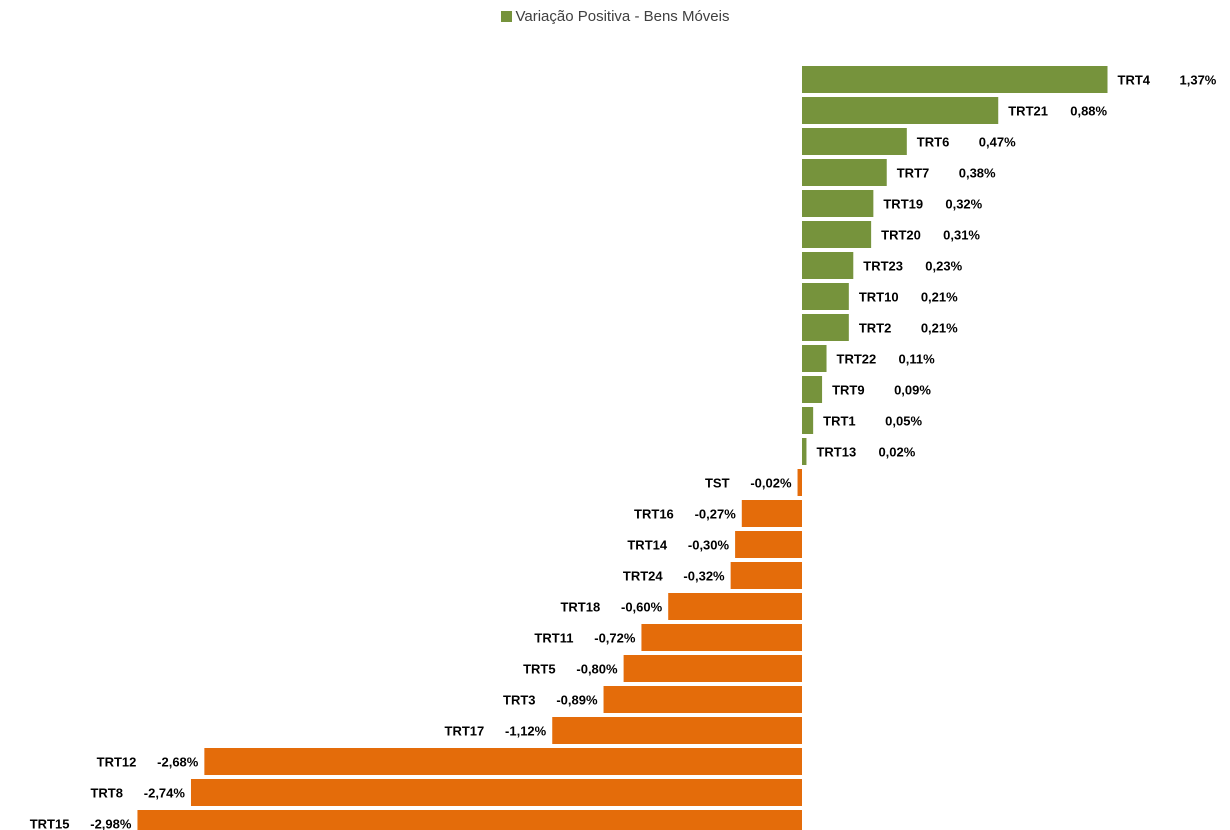 Image resolution: width=1230 pixels, height=830 pixels. Describe the element at coordinates (622, 16) in the screenshot. I see `legend-label: Variação Positiva - Bens Móveis` at that location.